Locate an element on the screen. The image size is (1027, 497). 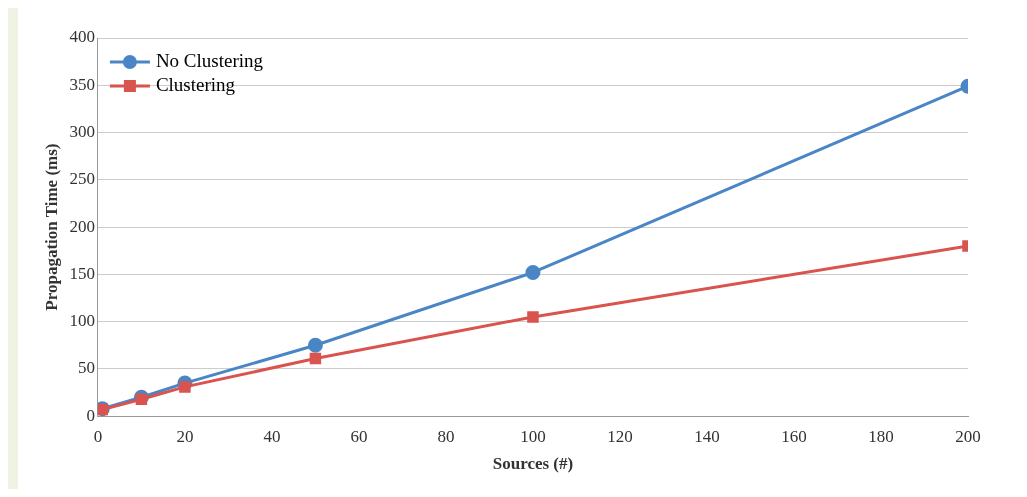
x-tick-label: 40 is located at coordinates (272, 436).